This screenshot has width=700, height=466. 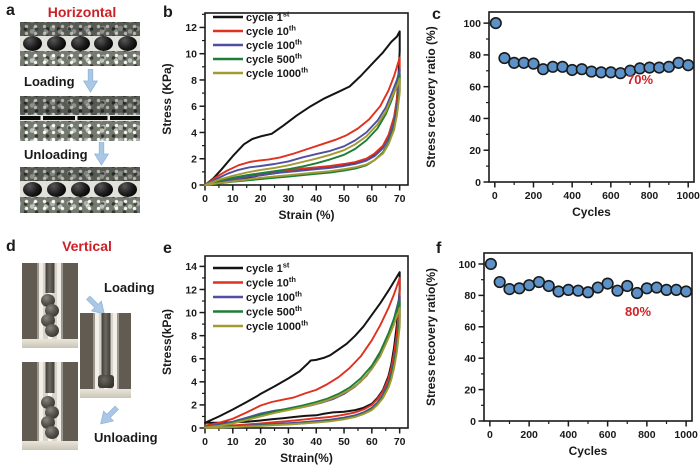 What do you see at coordinates (306, 458) in the screenshot?
I see `x-axis-title: Strain(%)` at bounding box center [306, 458].